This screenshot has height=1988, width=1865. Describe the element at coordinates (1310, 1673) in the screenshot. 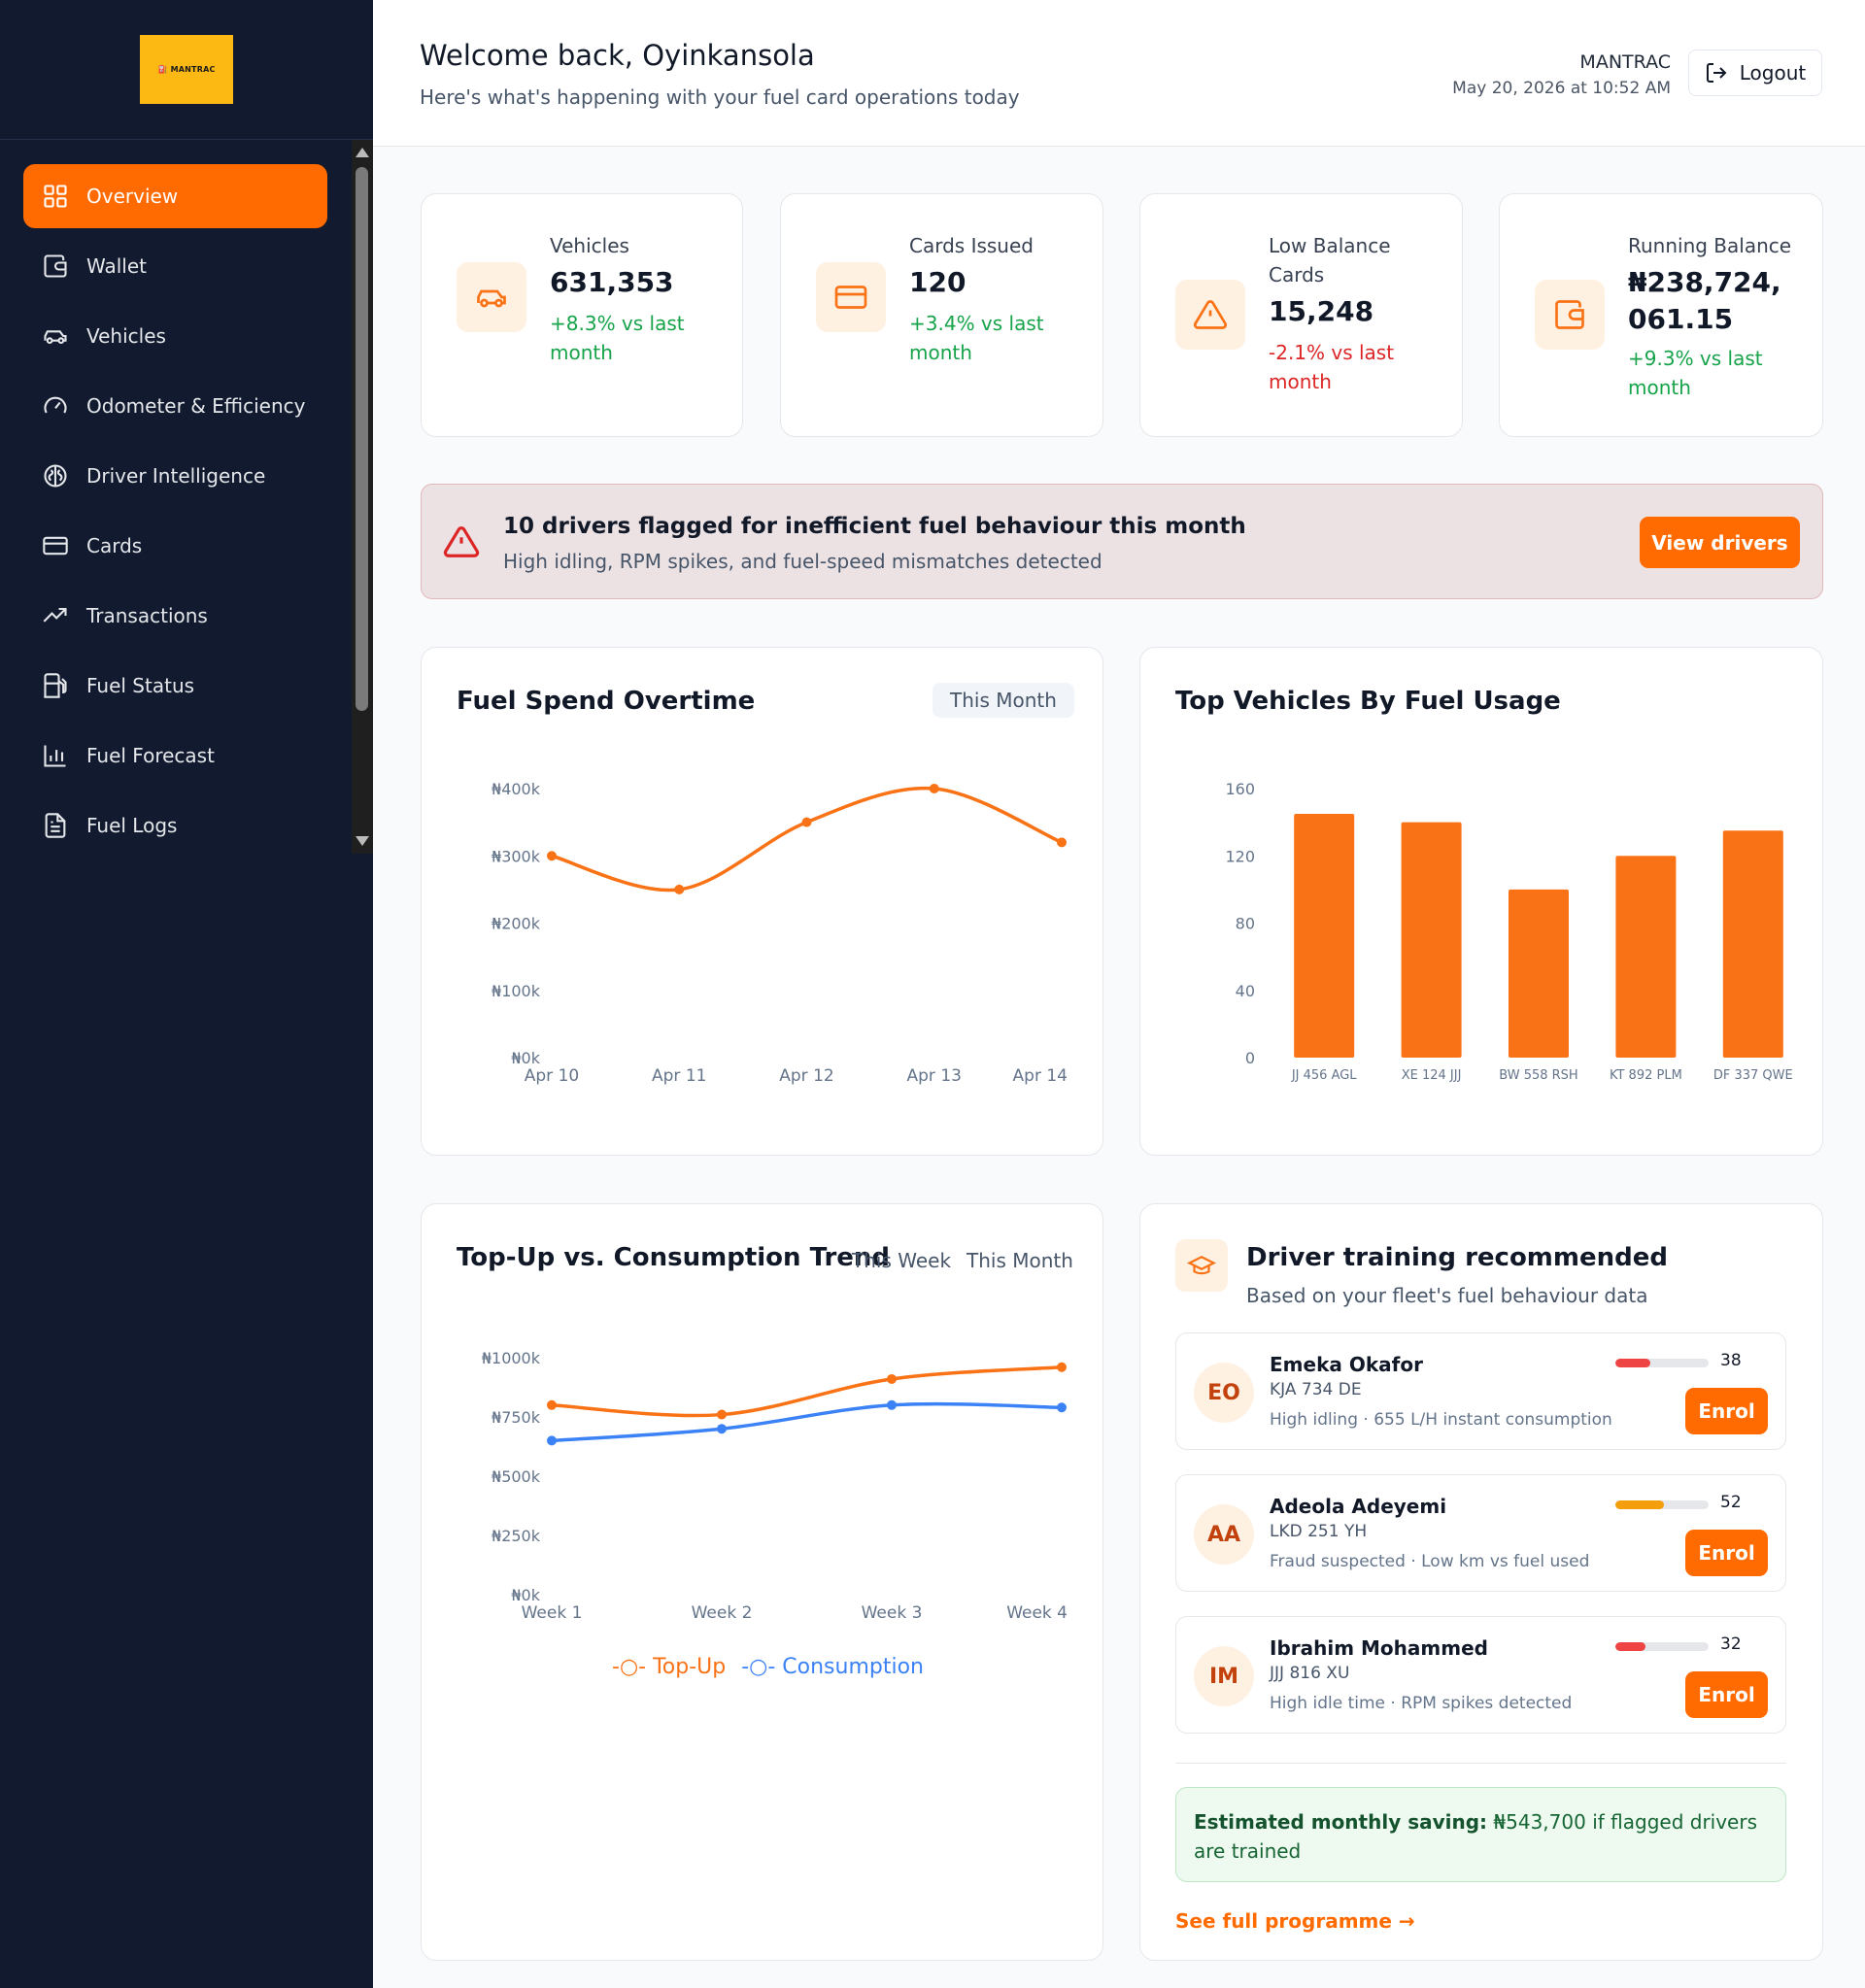

I see `driver-plate: JJJ 816 XU` at that location.